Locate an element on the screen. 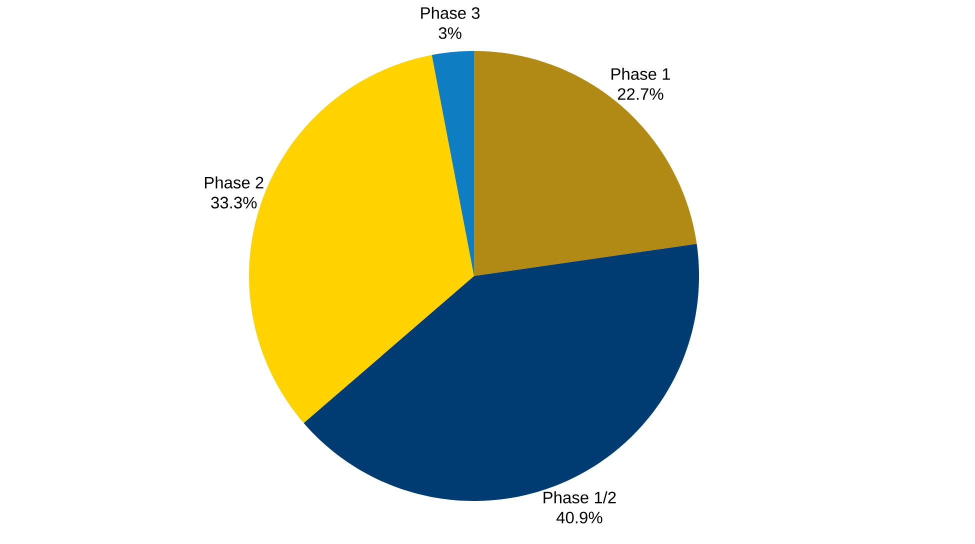 The width and height of the screenshot is (975, 544). slice-label: Phase 3 is located at coordinates (450, 12).